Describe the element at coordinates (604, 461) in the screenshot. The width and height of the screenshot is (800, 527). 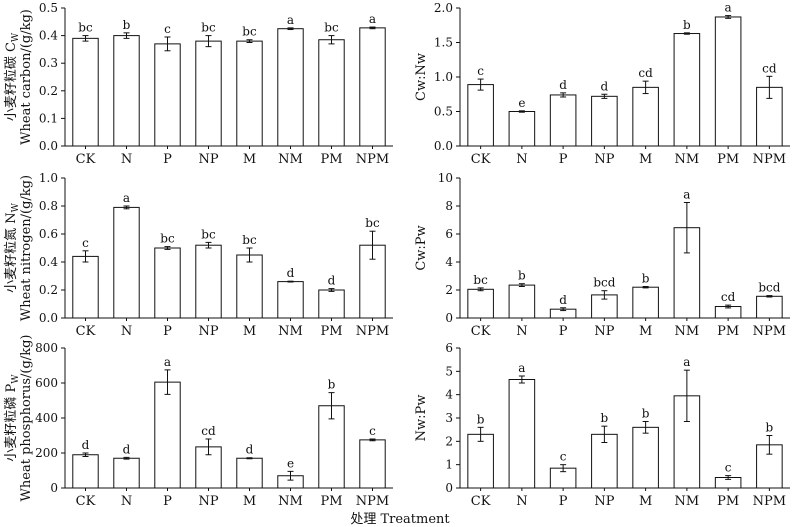
I see `bar-NP` at that location.